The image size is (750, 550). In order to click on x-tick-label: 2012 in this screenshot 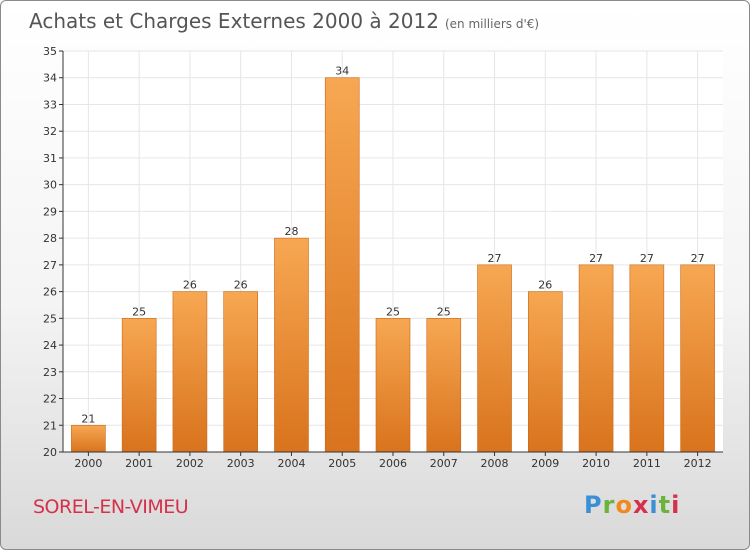, I will do `click(698, 463)`.